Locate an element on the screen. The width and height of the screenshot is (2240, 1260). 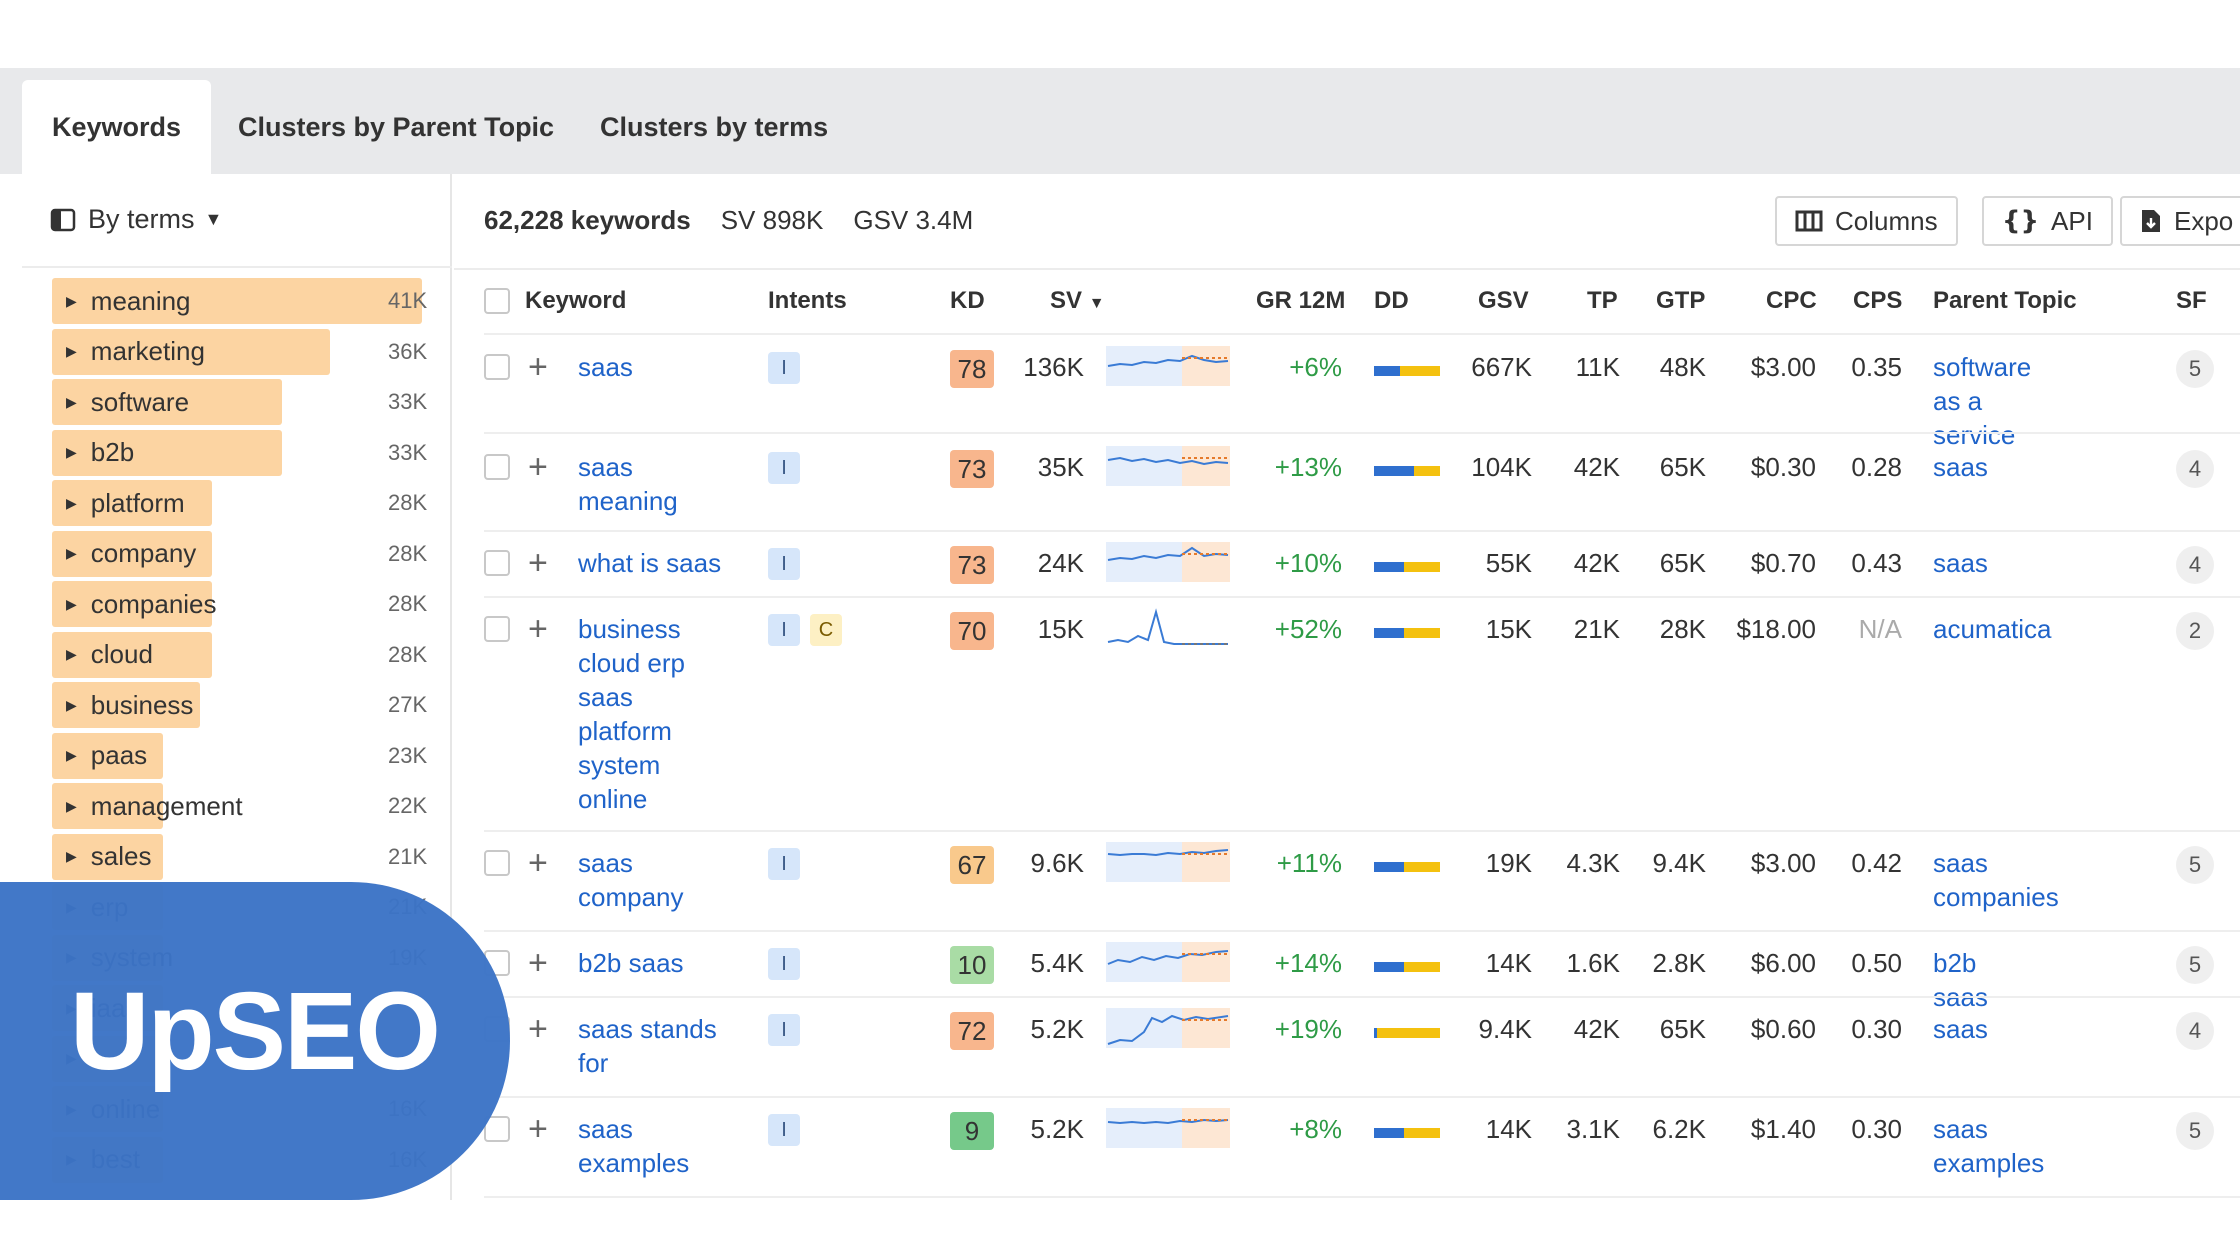
cell-tp: 42K is located at coordinates (1596, 467).